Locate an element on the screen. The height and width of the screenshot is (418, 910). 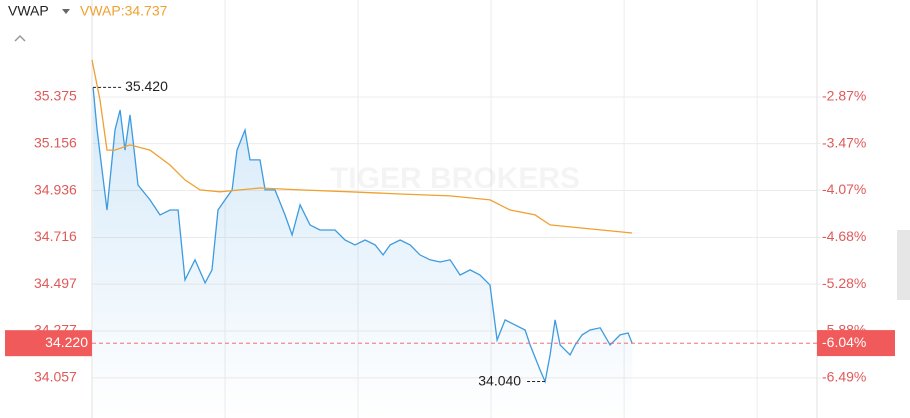
y-tick-label: 35.156 is located at coordinates (55, 142).